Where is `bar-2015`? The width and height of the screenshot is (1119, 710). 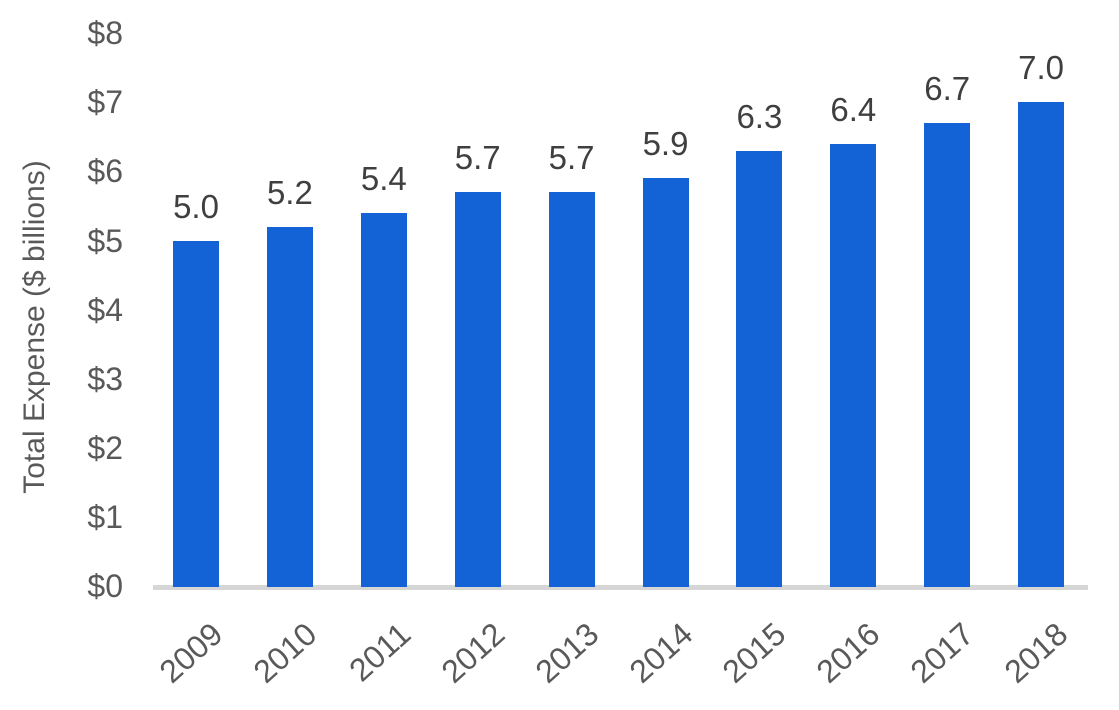 bar-2015 is located at coordinates (759, 368).